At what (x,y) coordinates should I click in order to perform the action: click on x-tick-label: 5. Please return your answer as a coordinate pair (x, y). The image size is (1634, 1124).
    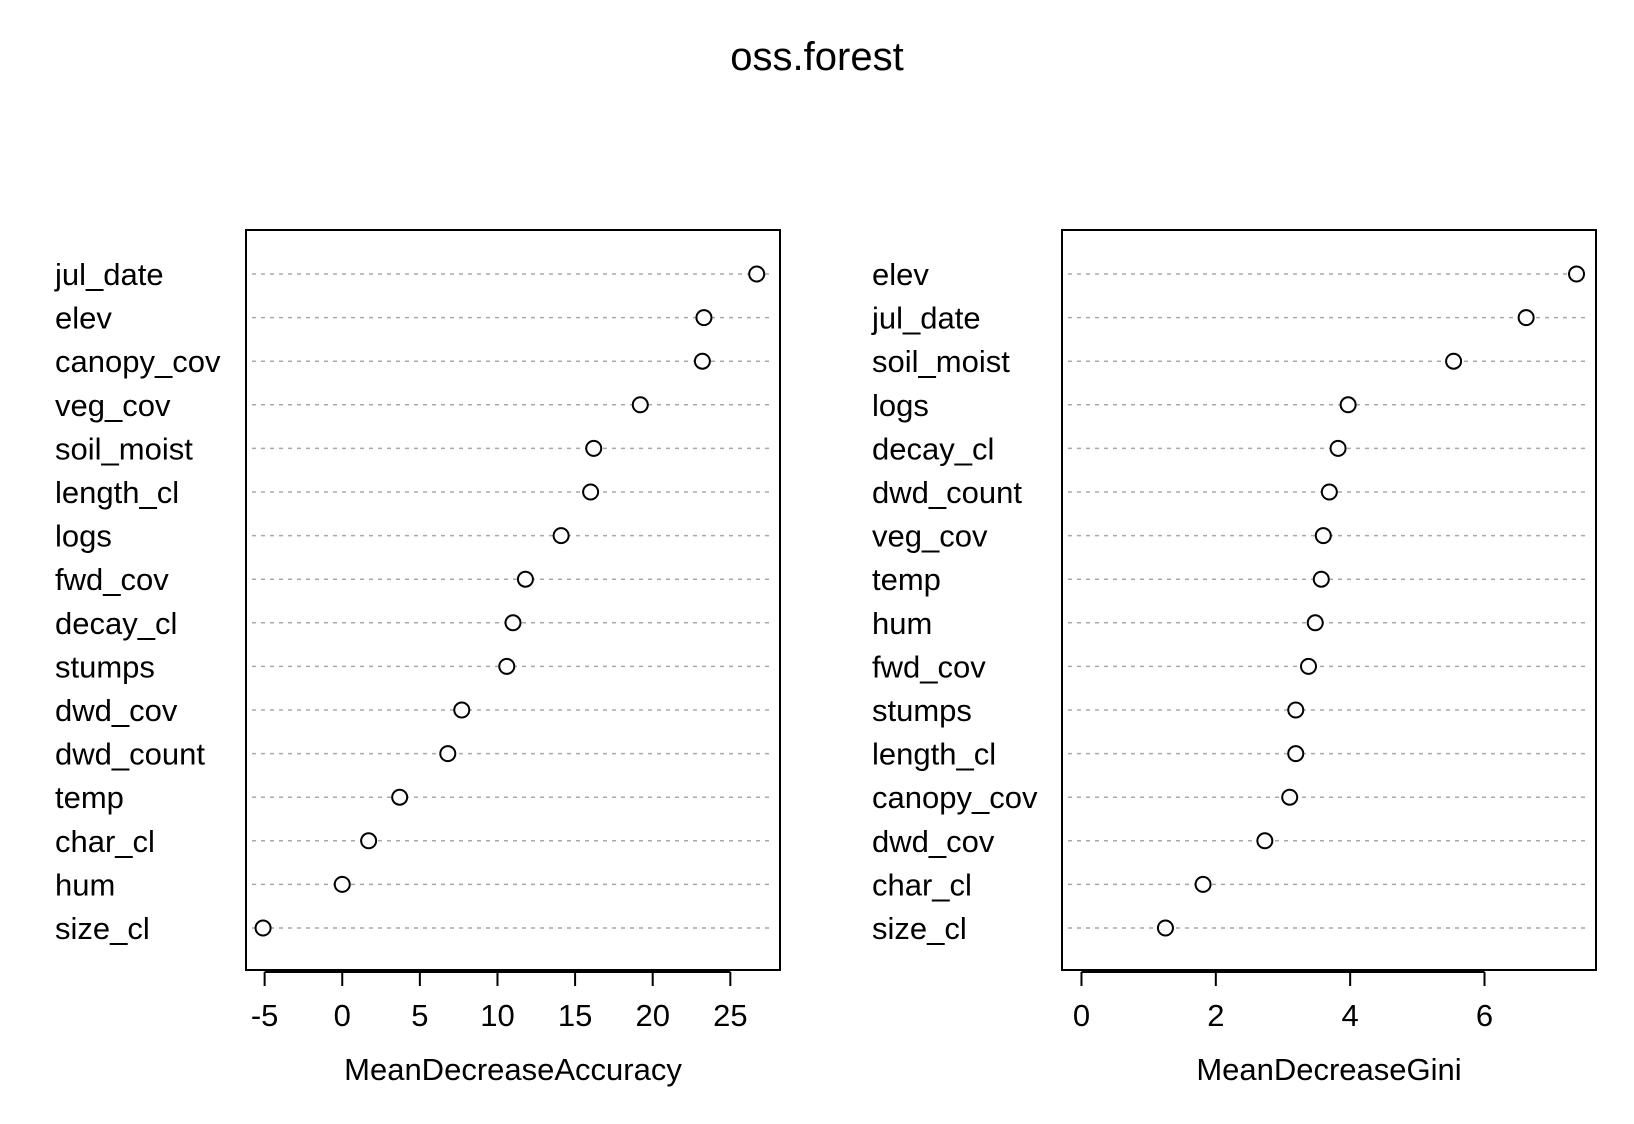
    Looking at the image, I should click on (419, 1015).